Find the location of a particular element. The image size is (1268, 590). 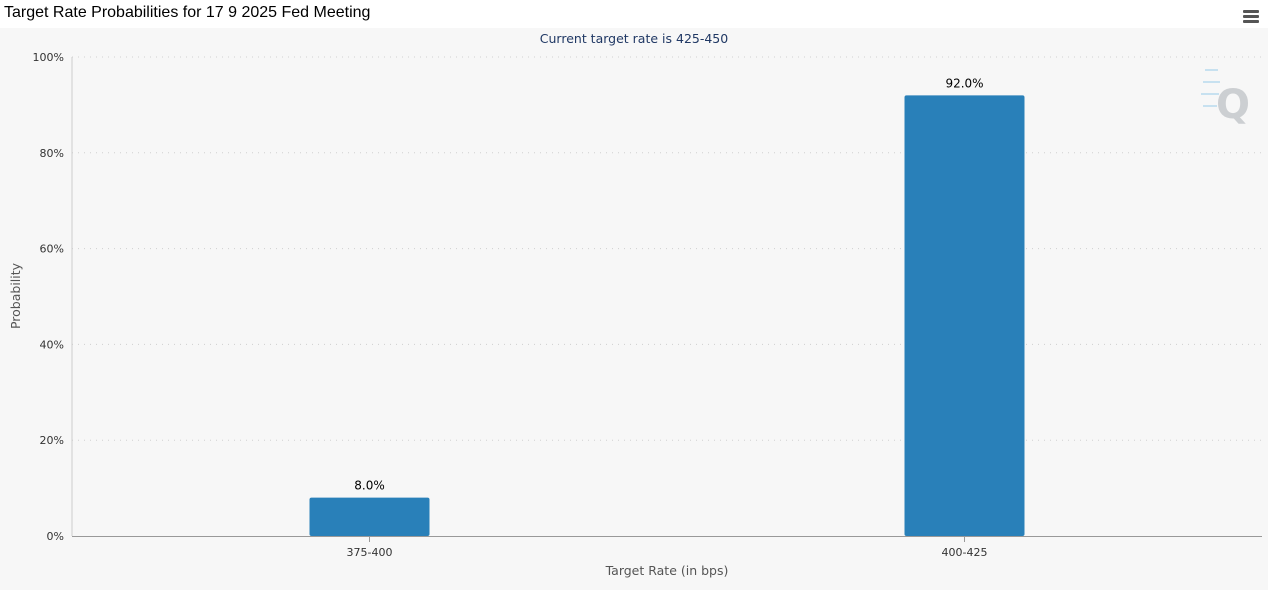

y-tick-label: 60% is located at coordinates (52, 249).